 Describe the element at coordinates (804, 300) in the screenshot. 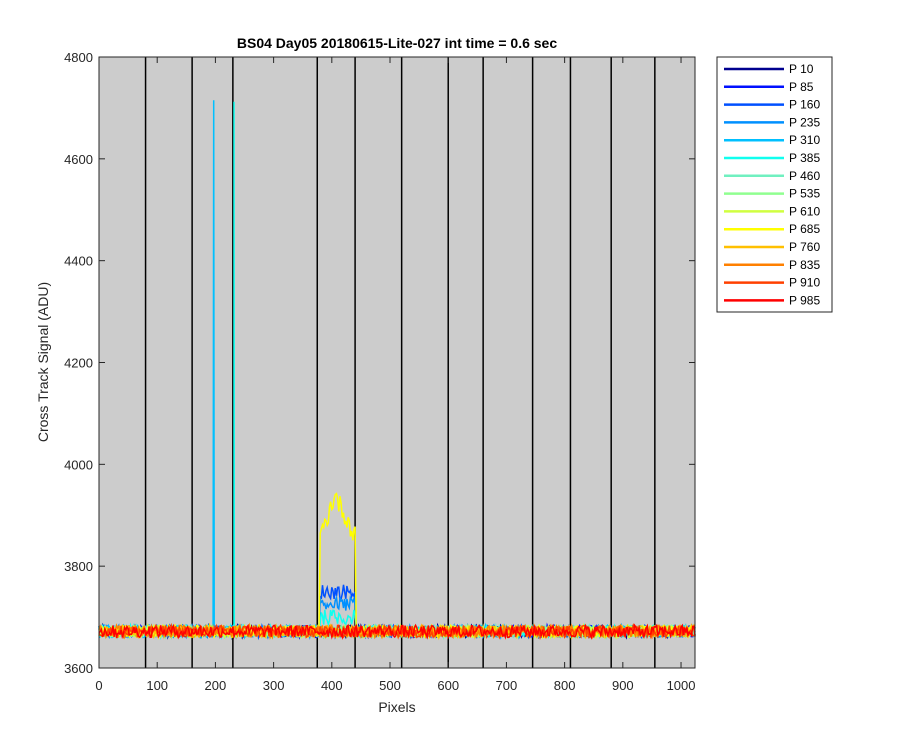

I see `legend-label: P 985` at that location.